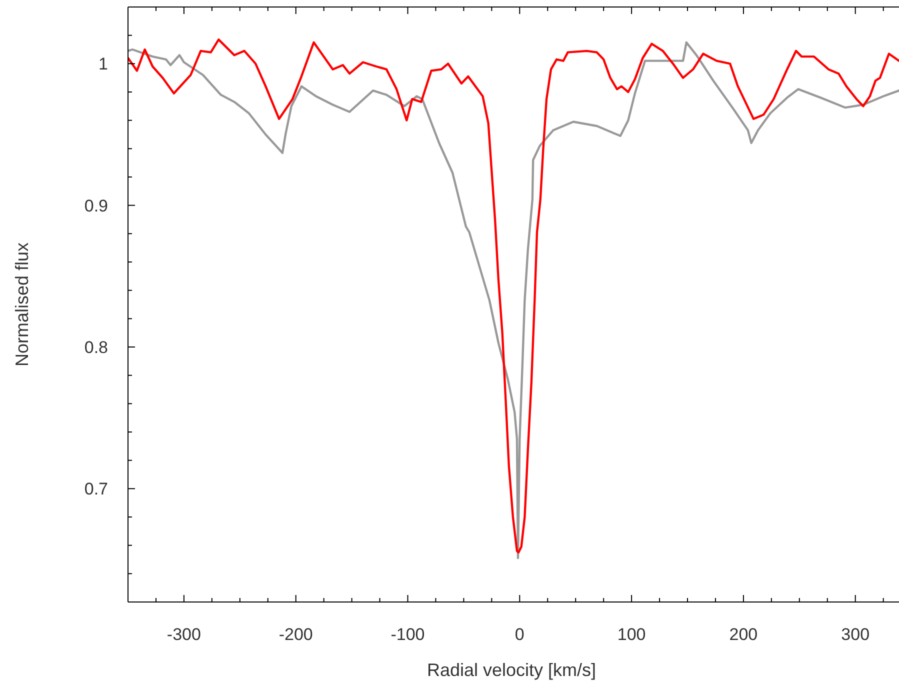  I want to click on y-axis-title: Normalised flux, so click(22, 304).